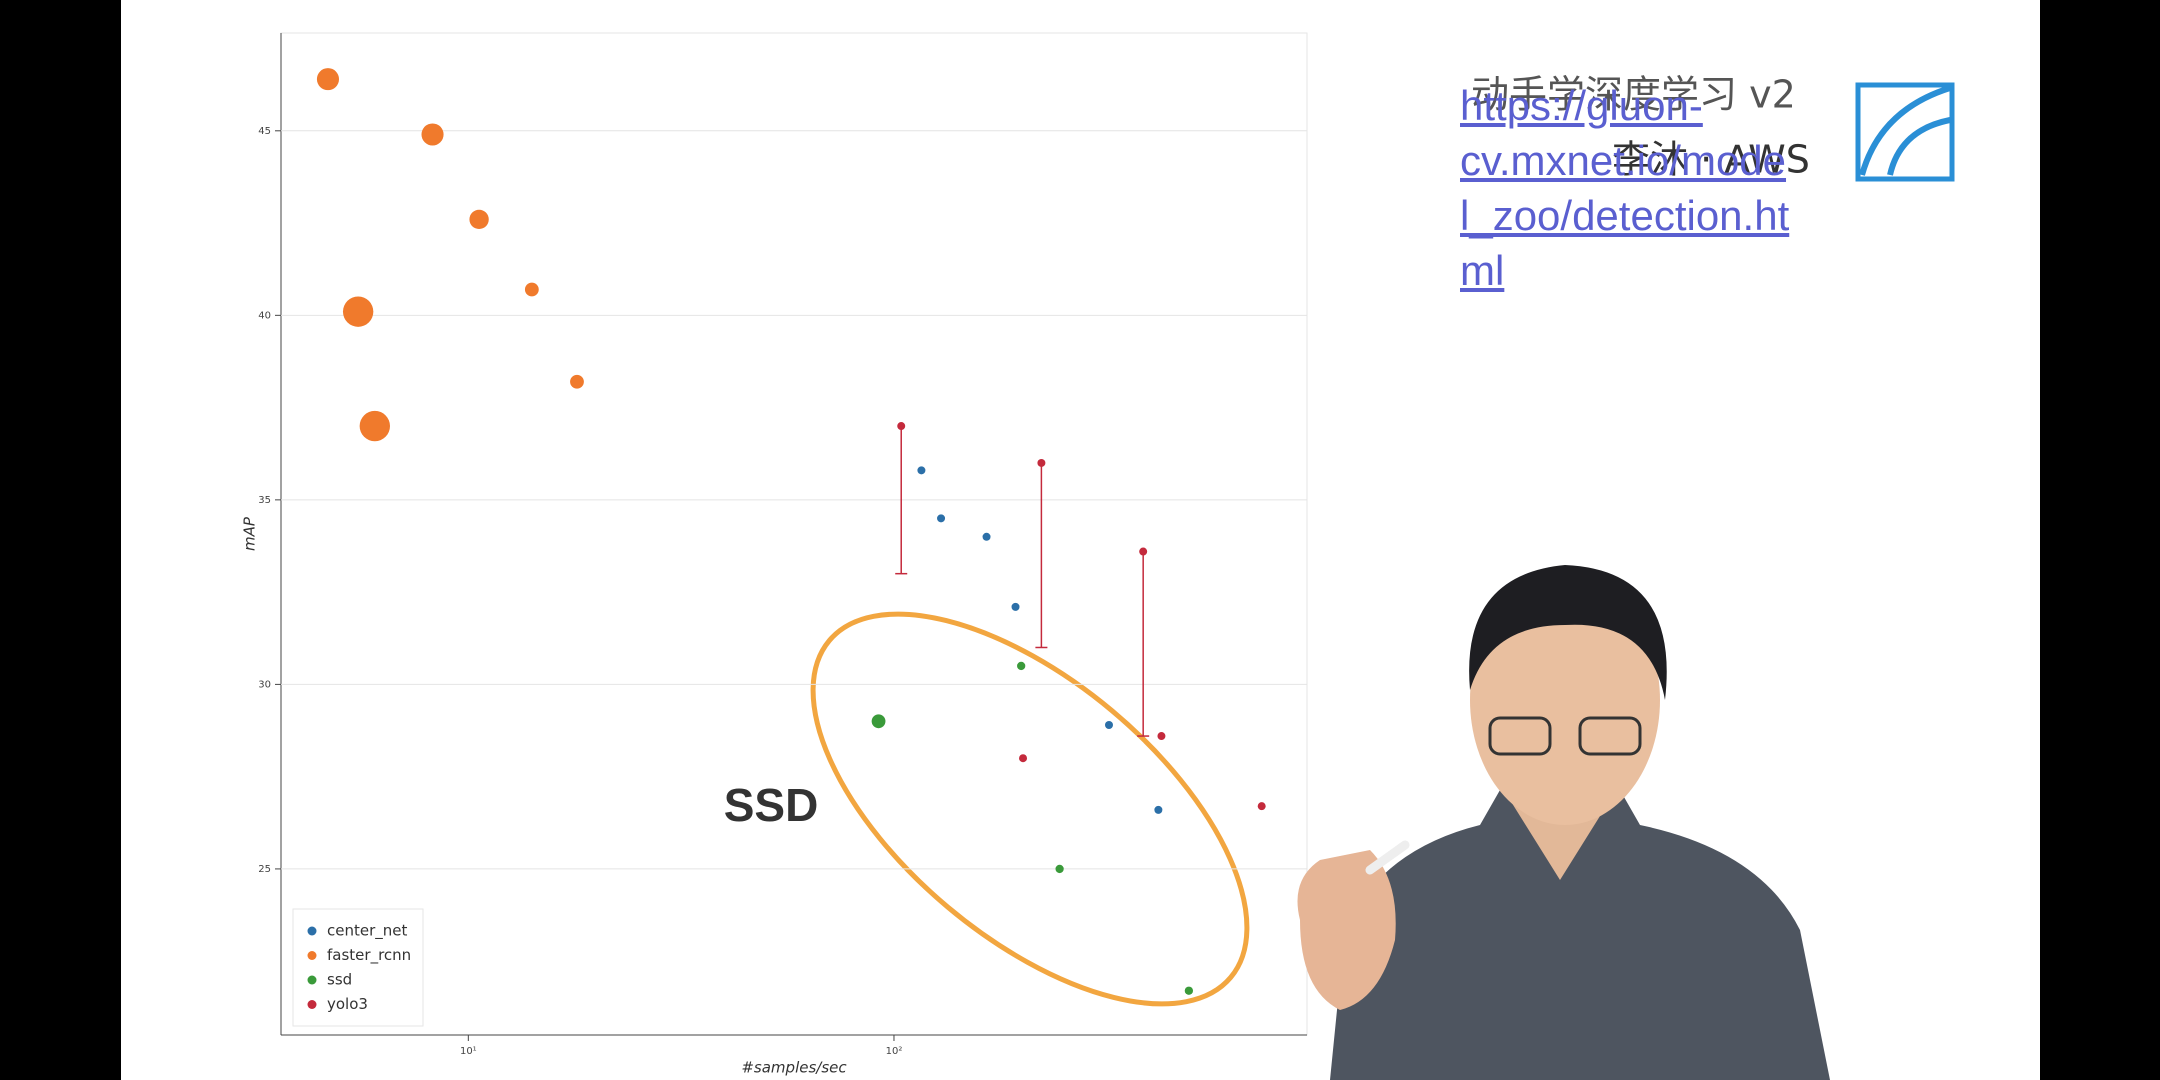  What do you see at coordinates (1580, 935) in the screenshot?
I see `shirt` at bounding box center [1580, 935].